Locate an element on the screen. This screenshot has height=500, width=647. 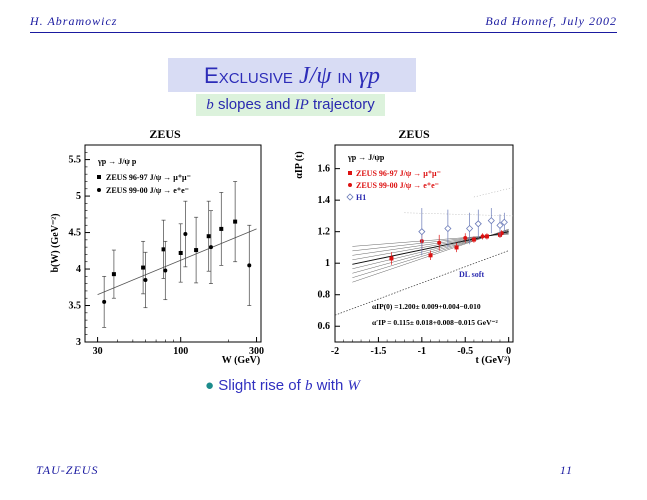
chart1-xtick-label: 300 is located at coordinates (256, 351).